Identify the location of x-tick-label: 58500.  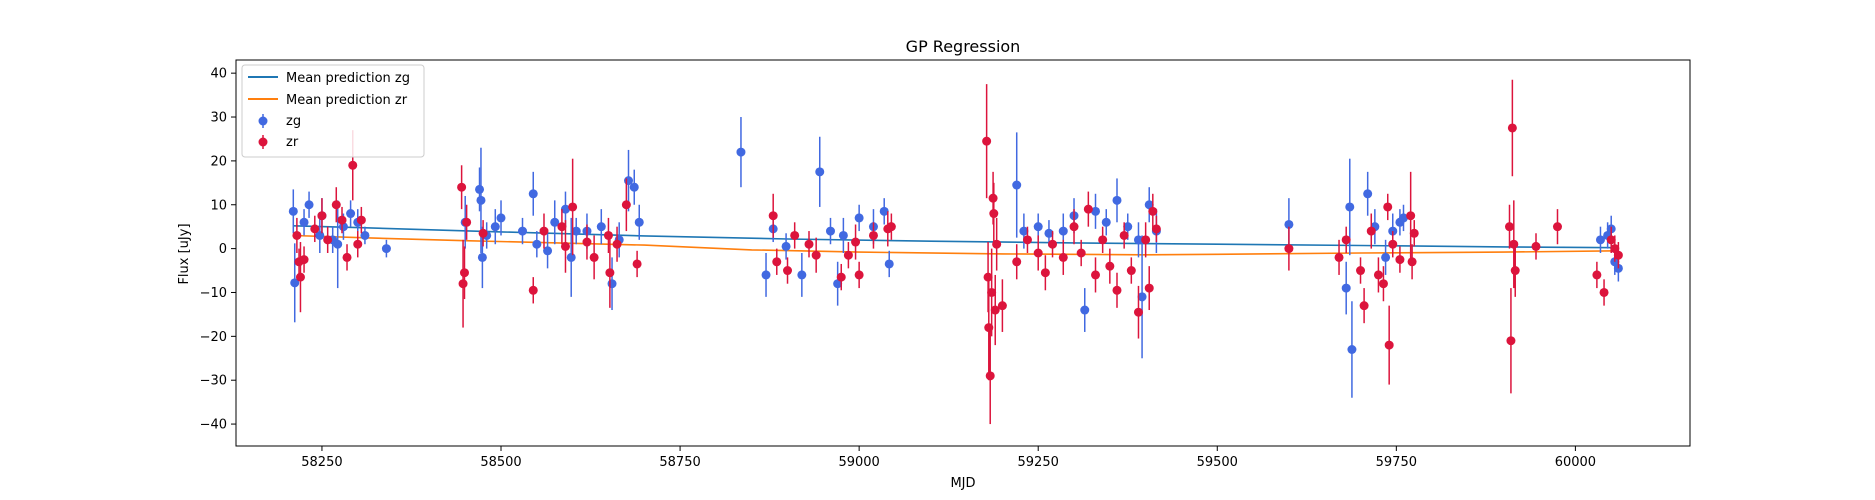
(500, 462).